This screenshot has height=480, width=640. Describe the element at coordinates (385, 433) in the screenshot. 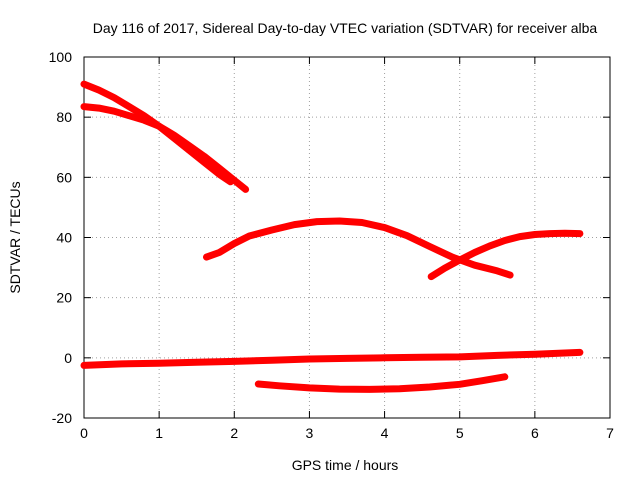

I see `x-tick-label: 4` at that location.